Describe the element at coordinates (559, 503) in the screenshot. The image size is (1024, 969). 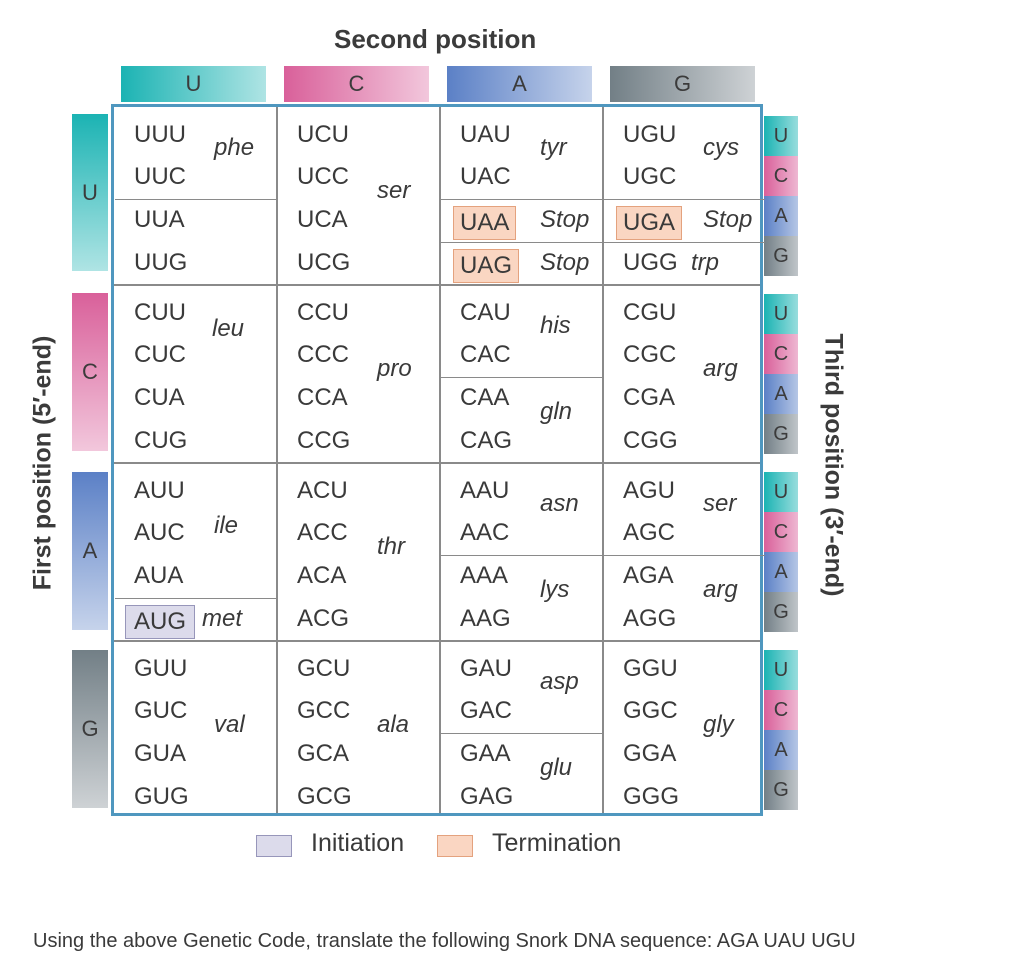
I see `amino-acid-asn: asn` at that location.